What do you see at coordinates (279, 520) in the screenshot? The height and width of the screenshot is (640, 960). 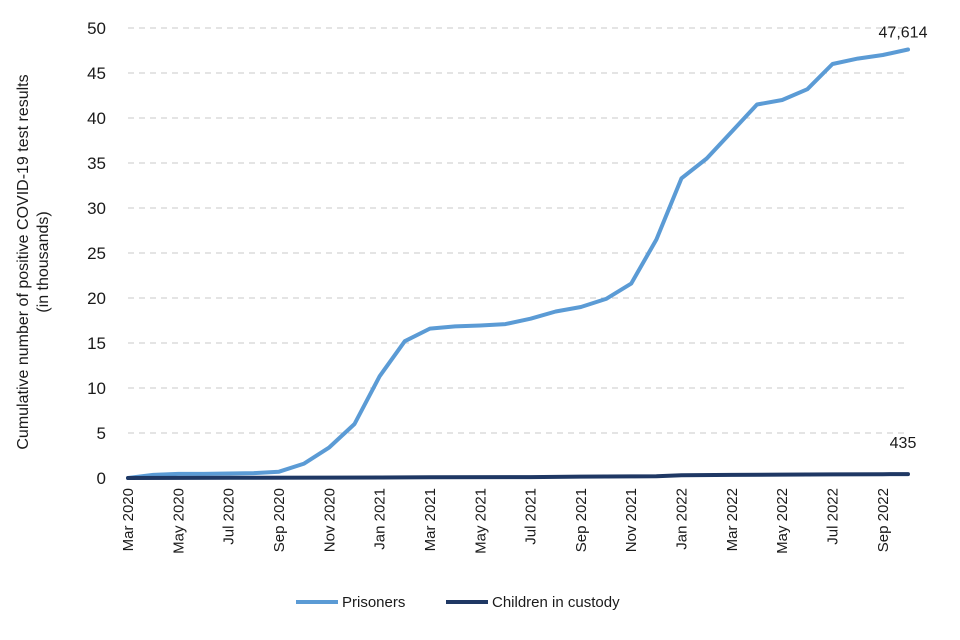 I see `x-tick-label: Sep 2020` at bounding box center [279, 520].